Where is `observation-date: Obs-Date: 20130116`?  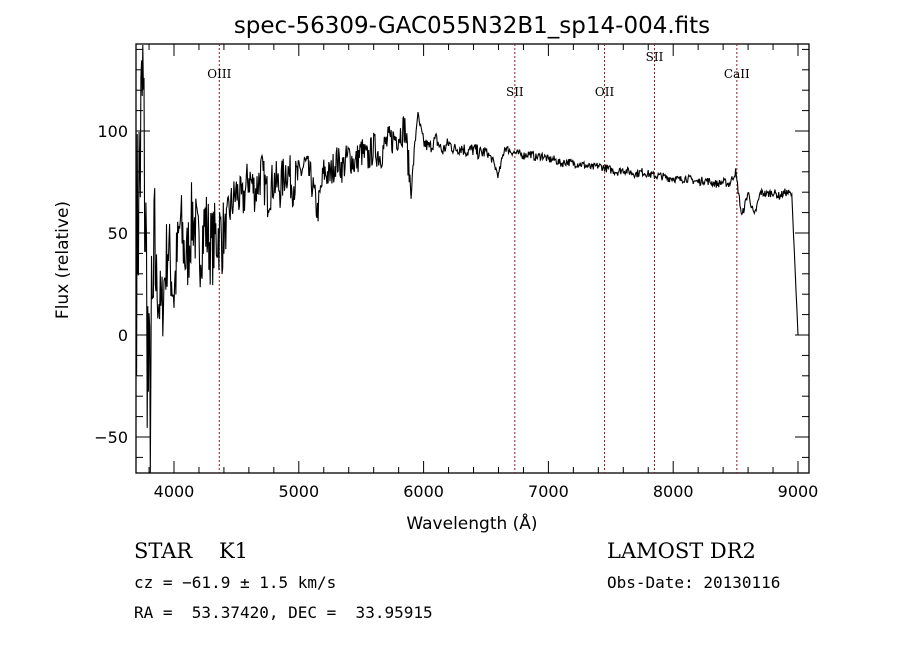
observation-date: Obs-Date: 20130116 is located at coordinates (694, 582).